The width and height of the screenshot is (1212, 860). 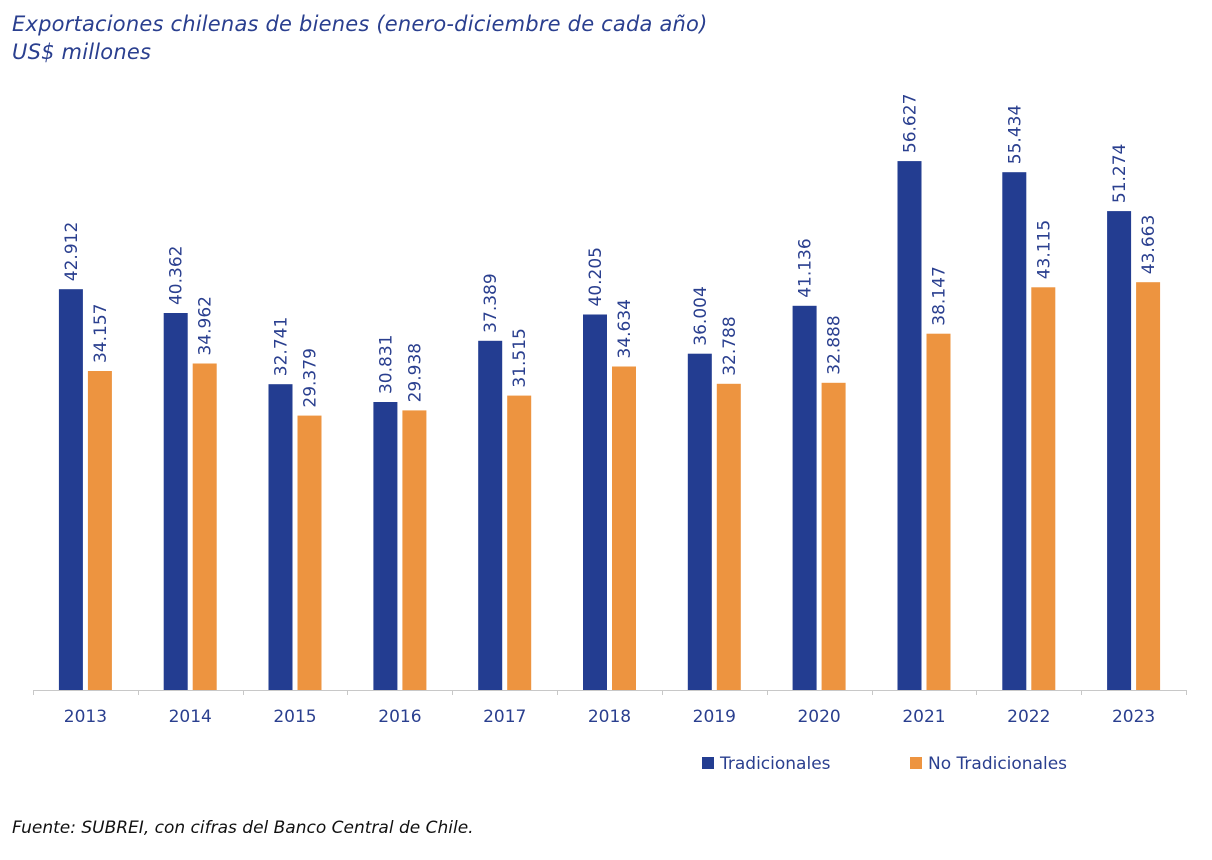 I want to click on data-label: 34.157, so click(x=101, y=333).